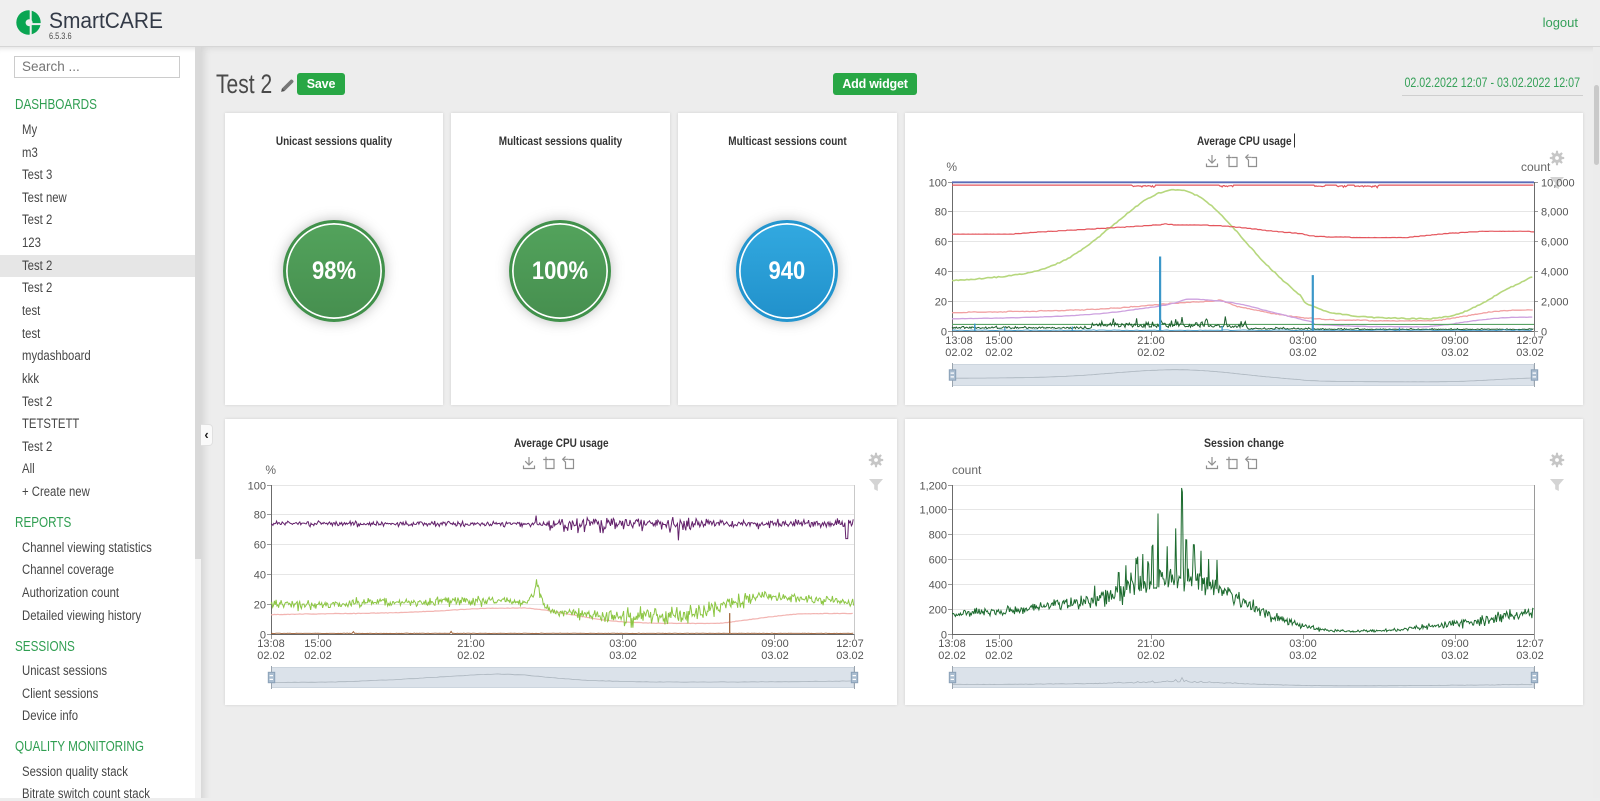  I want to click on svg-text: 1,000, so click(933, 511).